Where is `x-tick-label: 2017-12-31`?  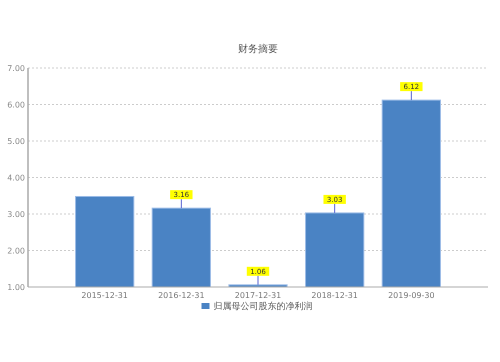 x-tick-label: 2017-12-31 is located at coordinates (258, 295).